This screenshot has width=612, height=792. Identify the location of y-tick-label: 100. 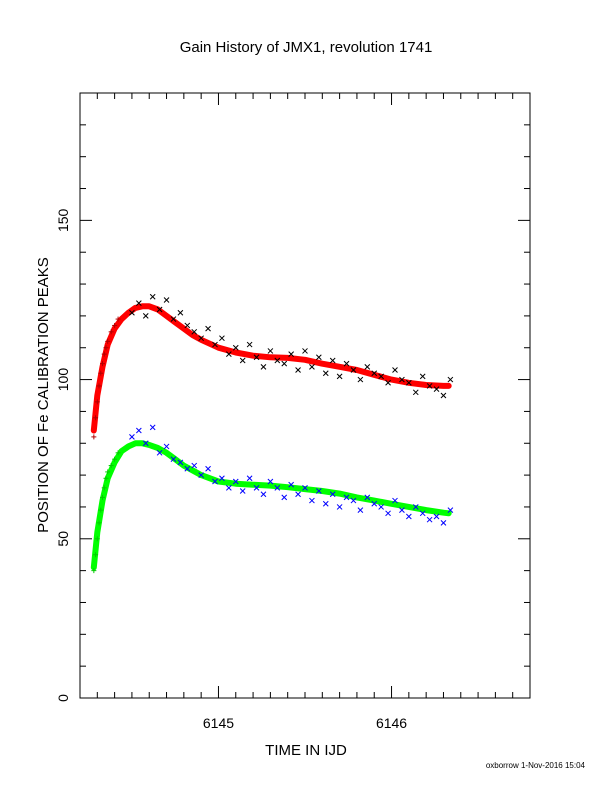
(63, 380).